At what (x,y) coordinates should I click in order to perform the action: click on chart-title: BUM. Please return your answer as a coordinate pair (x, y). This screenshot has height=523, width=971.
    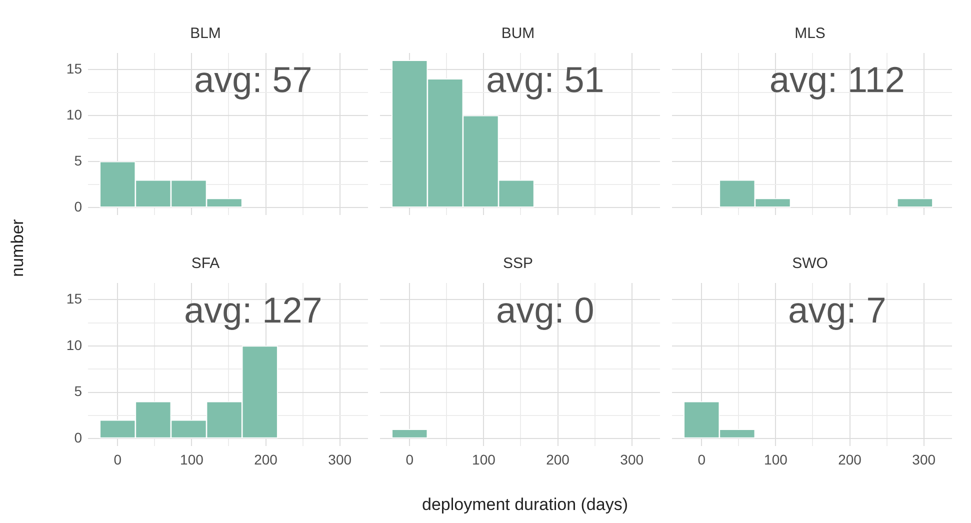
    Looking at the image, I should click on (518, 33).